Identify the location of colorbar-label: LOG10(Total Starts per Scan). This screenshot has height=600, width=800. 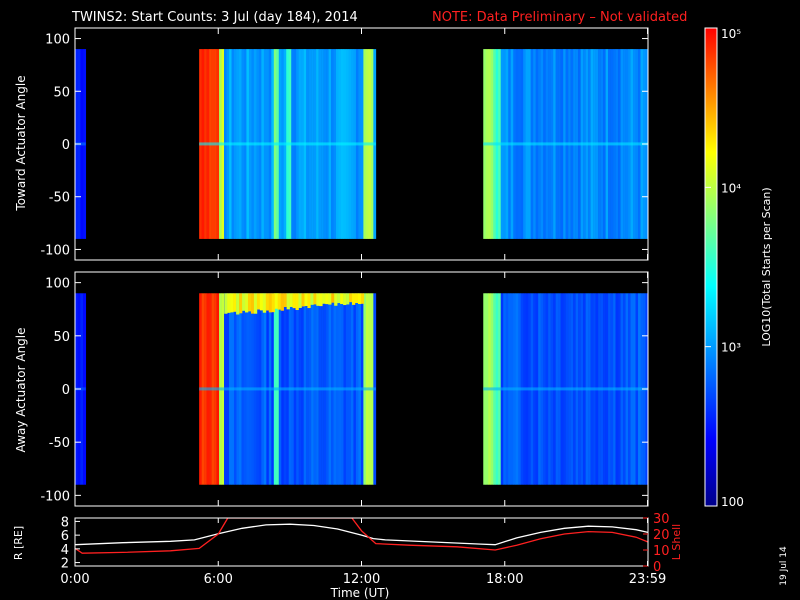
(766, 266).